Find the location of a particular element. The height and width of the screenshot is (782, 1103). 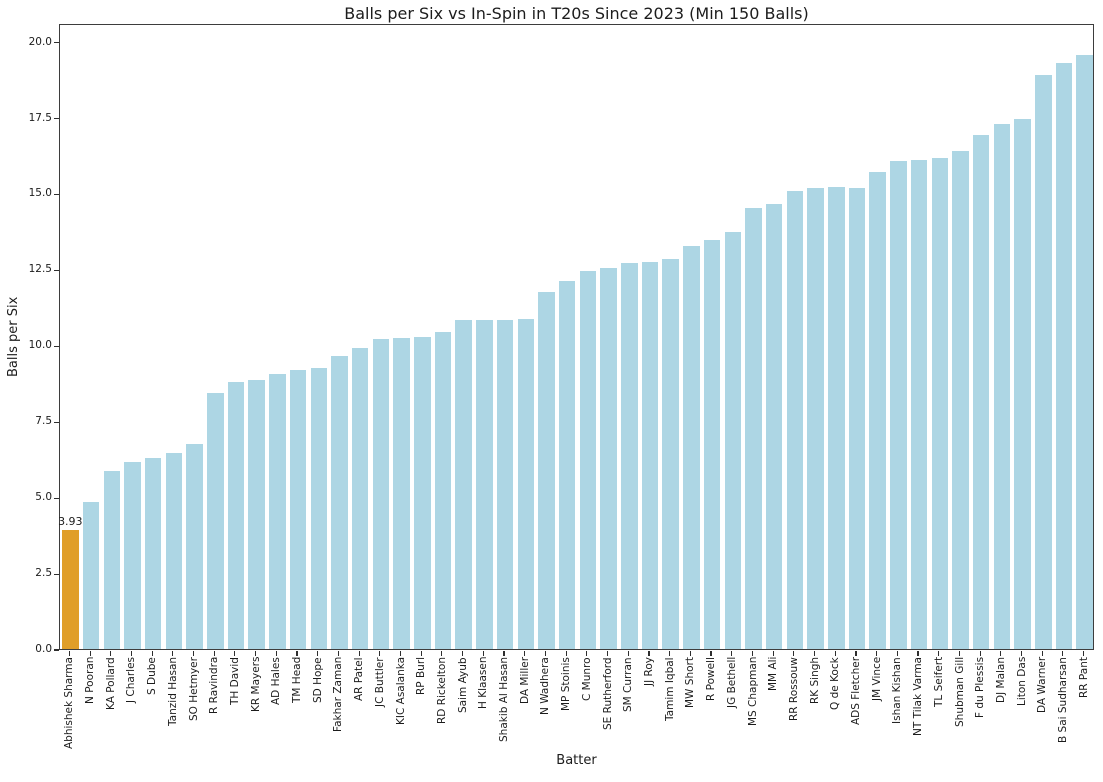

x-tick-label-b-sai-sudharsan: B Sai Sudharsan is located at coordinates (1062, 700).